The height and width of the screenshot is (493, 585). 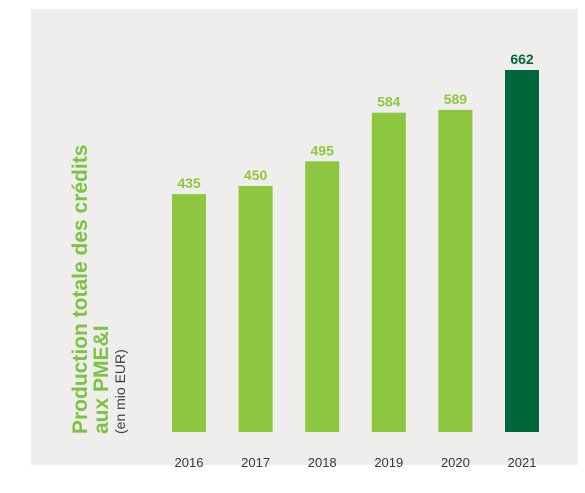 I want to click on x-tick-label-2021: 2021, so click(x=522, y=462).